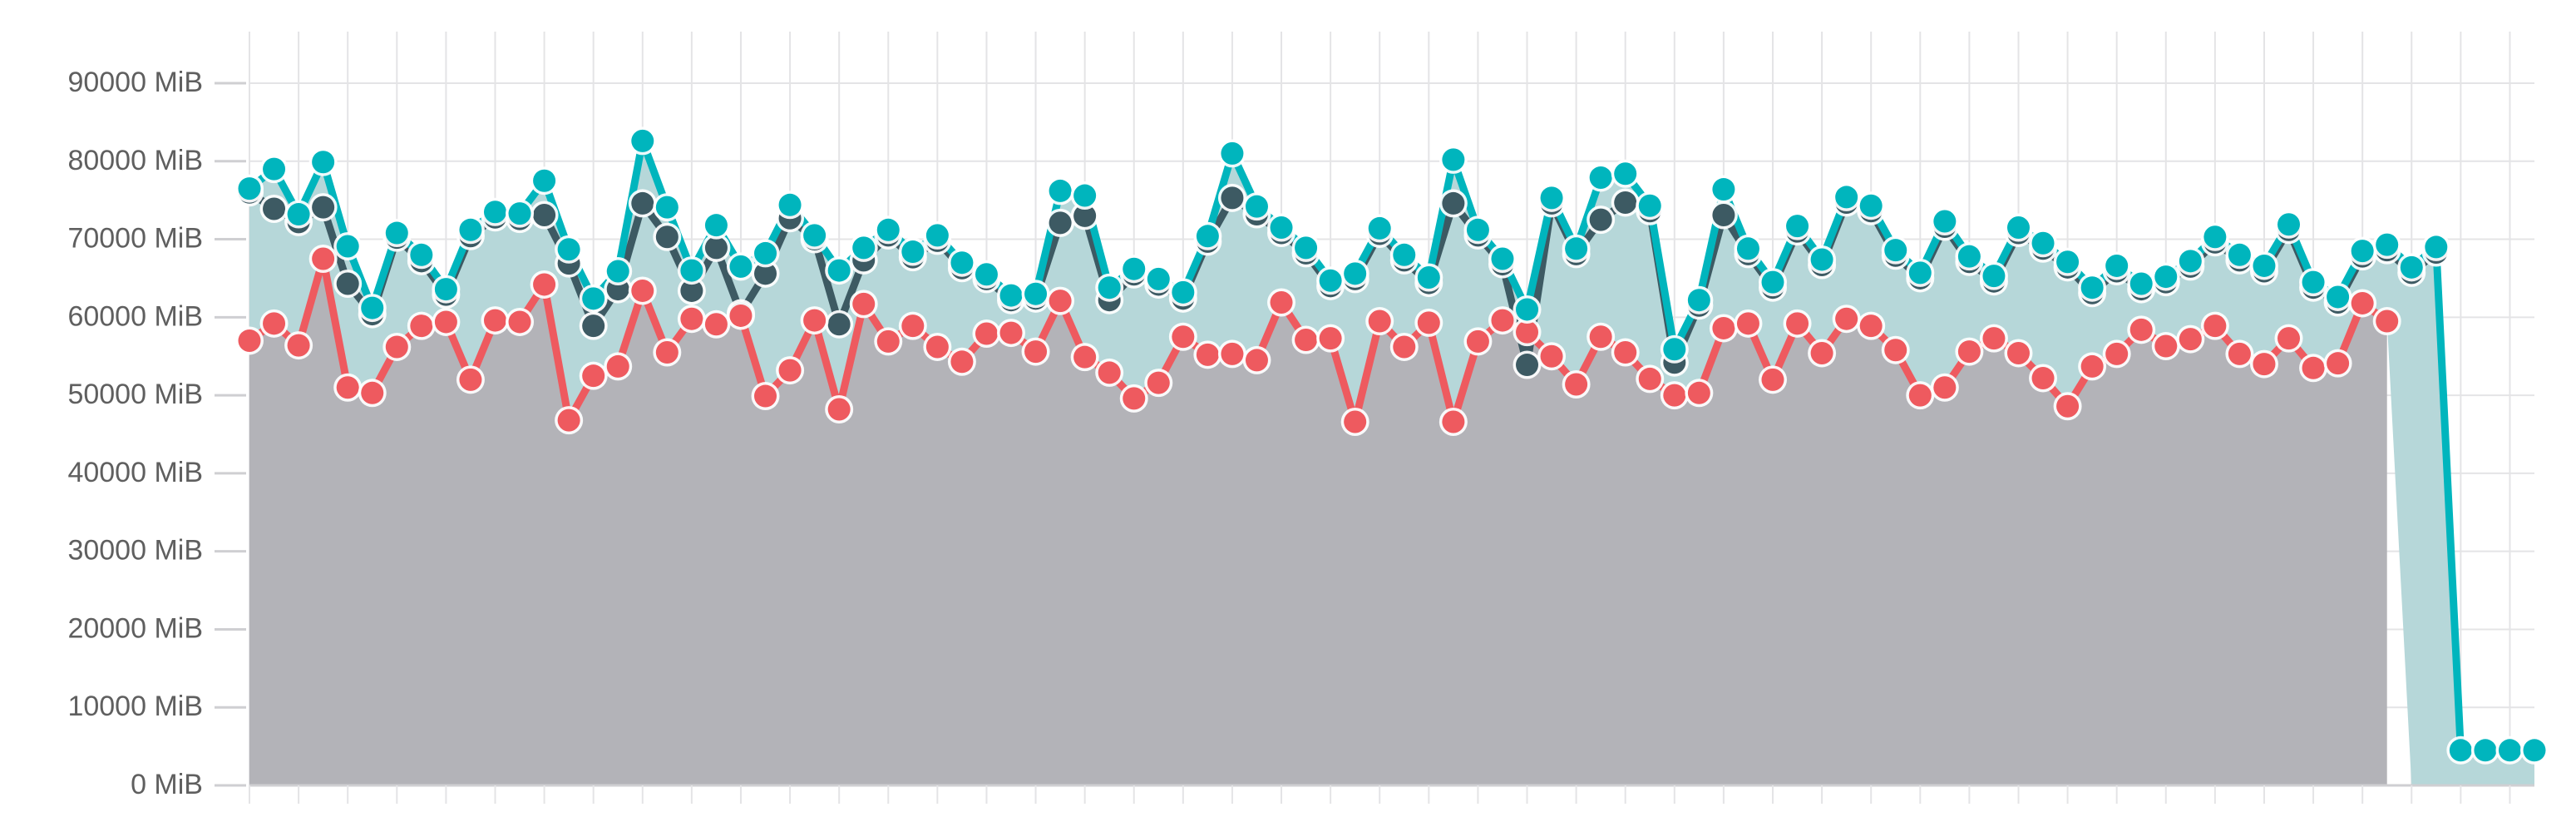 This screenshot has height=822, width=2576. Describe the element at coordinates (135, 161) in the screenshot. I see `y-axis-label: 80000 MiB` at that location.